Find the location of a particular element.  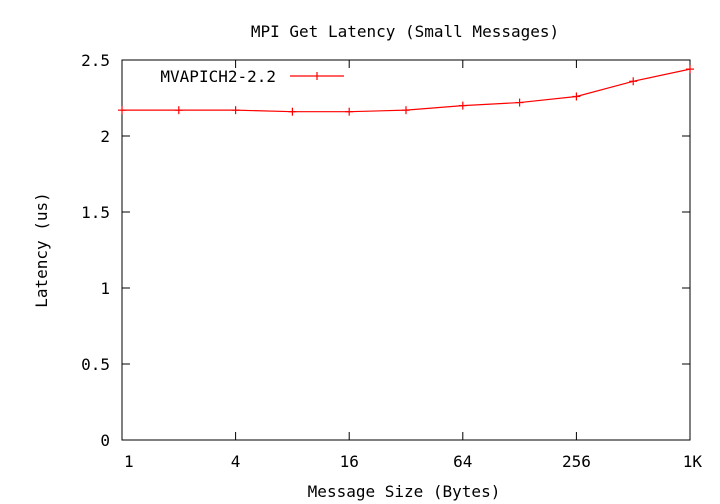

y-tick-label: 0.5 is located at coordinates (95, 364).